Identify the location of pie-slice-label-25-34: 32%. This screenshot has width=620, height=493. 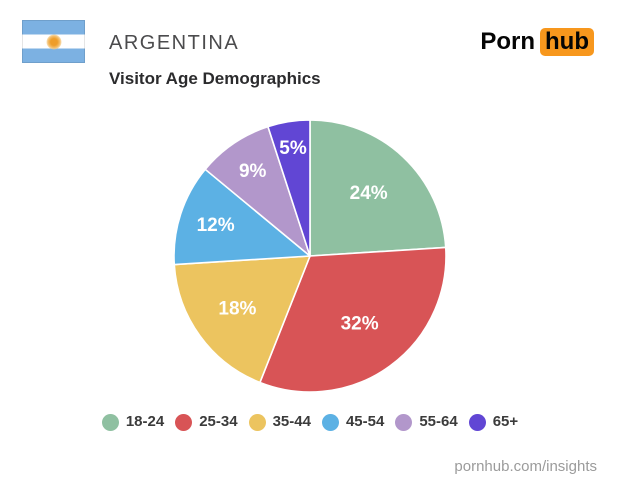
(360, 324).